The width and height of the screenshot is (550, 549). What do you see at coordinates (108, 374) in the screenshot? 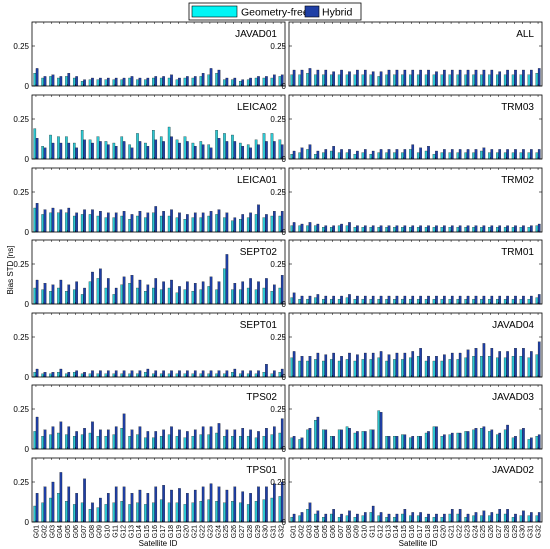
I see `bar-hybrid-g10` at bounding box center [108, 374].